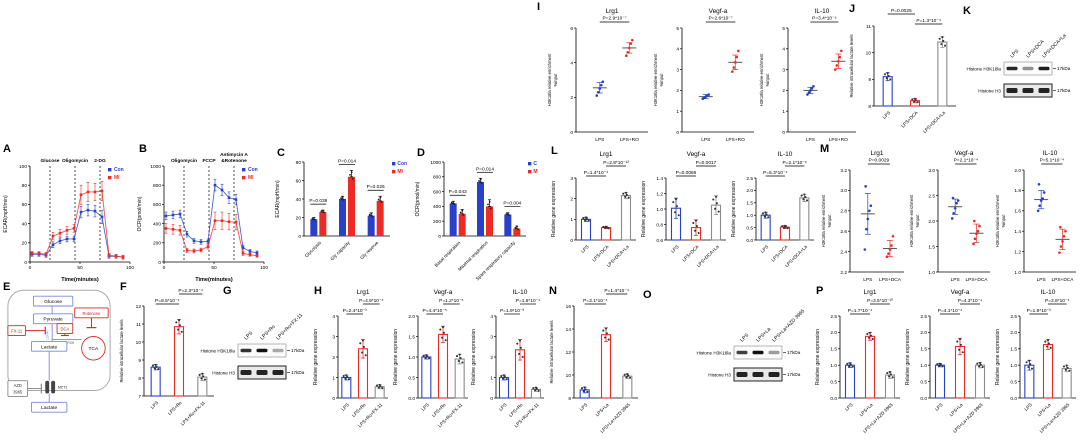  What do you see at coordinates (193, 413) in the screenshot?
I see `category-label: LPS+Ro+FX-11` at bounding box center [193, 413].